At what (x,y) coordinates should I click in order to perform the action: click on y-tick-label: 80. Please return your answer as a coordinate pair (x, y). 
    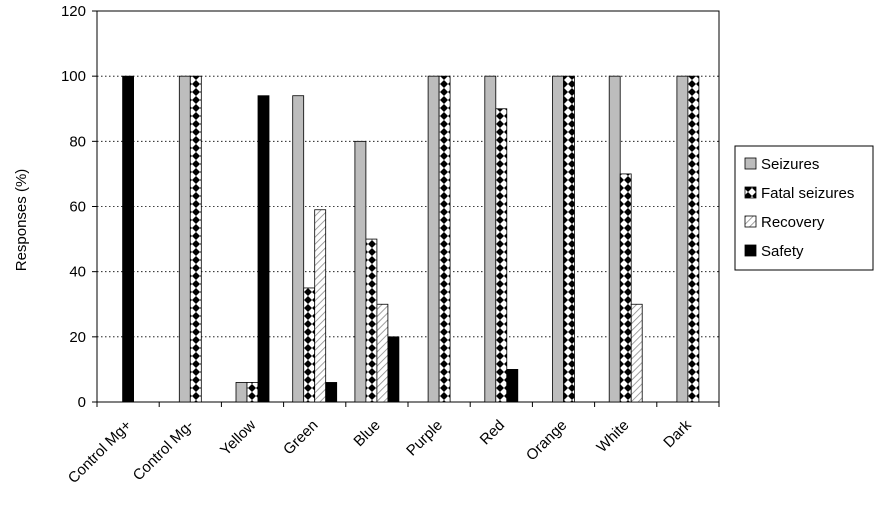
    Looking at the image, I should click on (77, 141).